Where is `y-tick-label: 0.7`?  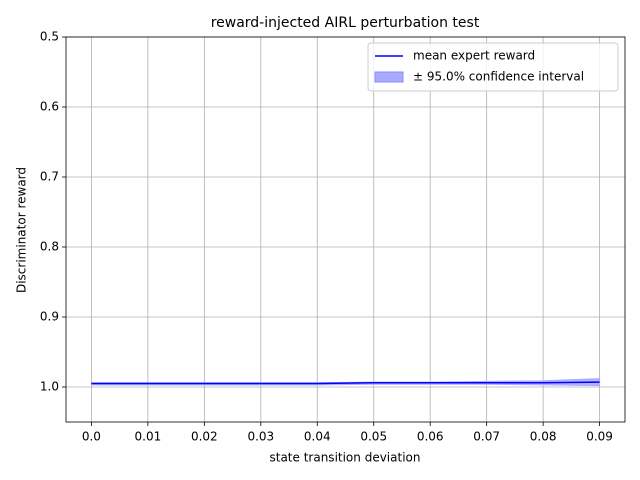 y-tick-label: 0.7 is located at coordinates (49, 177).